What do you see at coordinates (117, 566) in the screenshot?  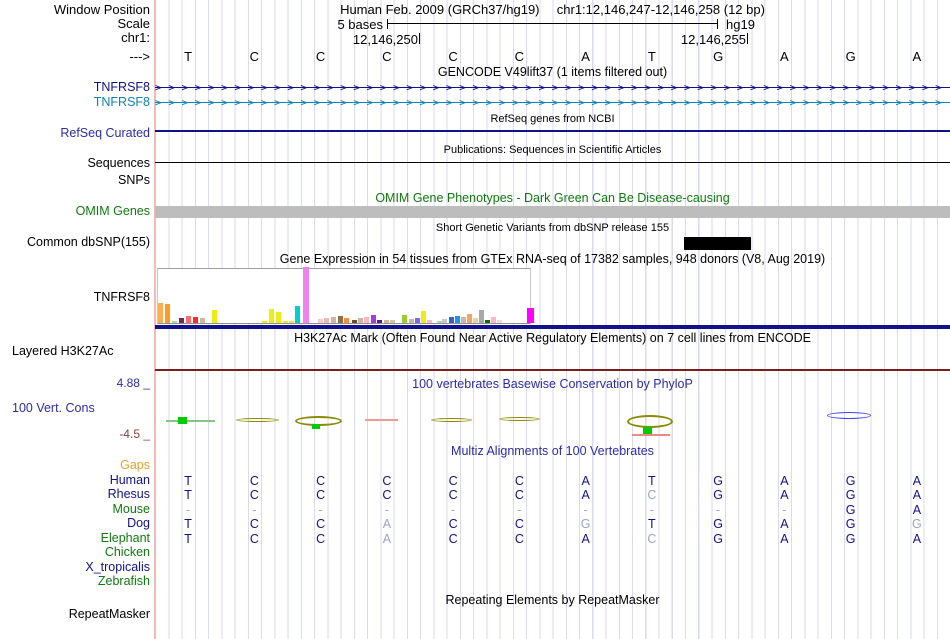 I see `species-label: X_tropicalis` at bounding box center [117, 566].